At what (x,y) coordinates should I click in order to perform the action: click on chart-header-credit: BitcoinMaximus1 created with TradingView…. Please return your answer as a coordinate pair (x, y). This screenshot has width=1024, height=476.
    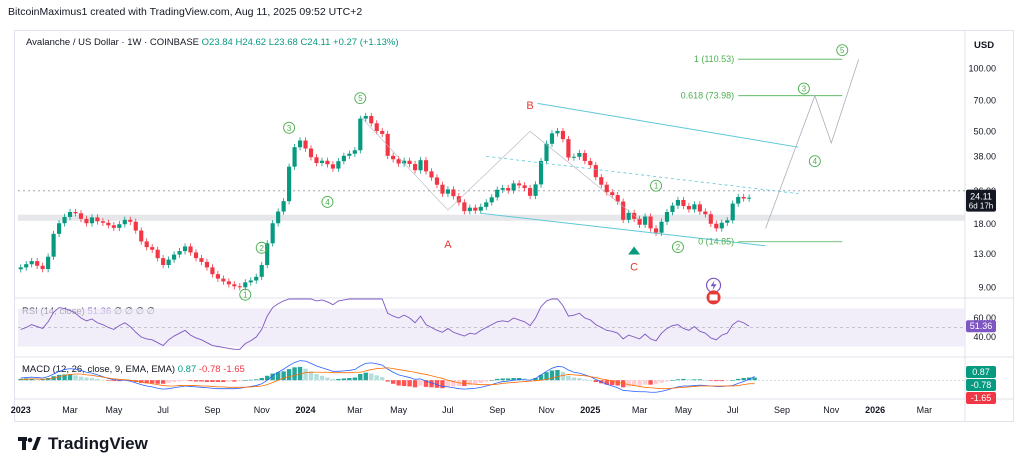
    Looking at the image, I should click on (185, 12).